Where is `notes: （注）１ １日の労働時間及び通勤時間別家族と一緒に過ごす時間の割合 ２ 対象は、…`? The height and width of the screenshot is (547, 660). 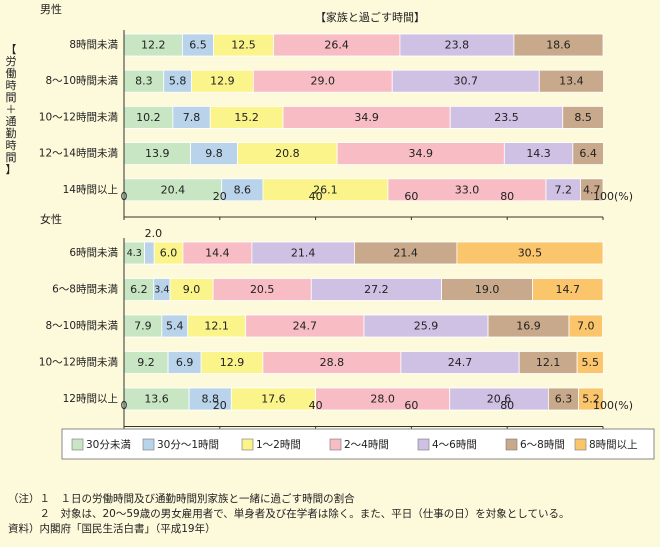
notes: （注）１ １日の労働時間及び通勤時間別家族と一緒に過ごす時間の割合 ２ 対象は、… is located at coordinates (333, 514).